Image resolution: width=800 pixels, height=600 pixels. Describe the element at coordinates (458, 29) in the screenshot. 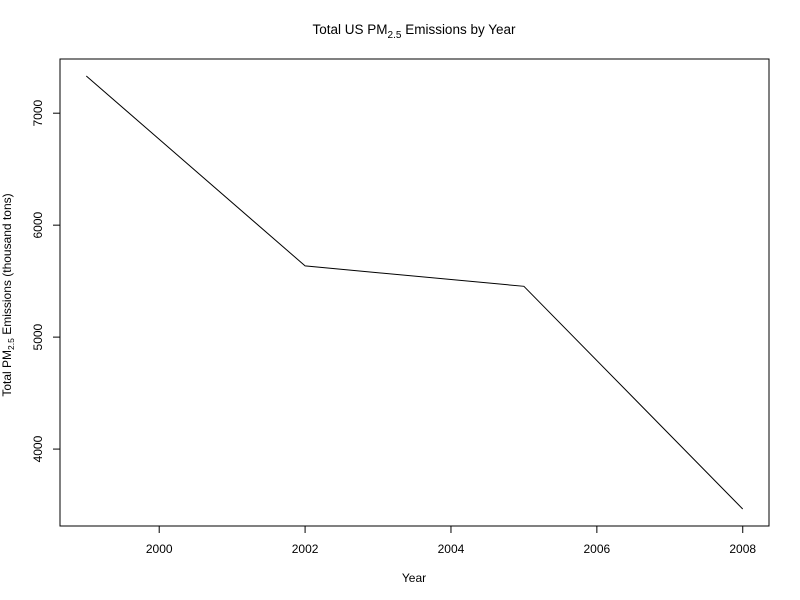

I see `chart-title-suffix: Emissions by Year` at that location.